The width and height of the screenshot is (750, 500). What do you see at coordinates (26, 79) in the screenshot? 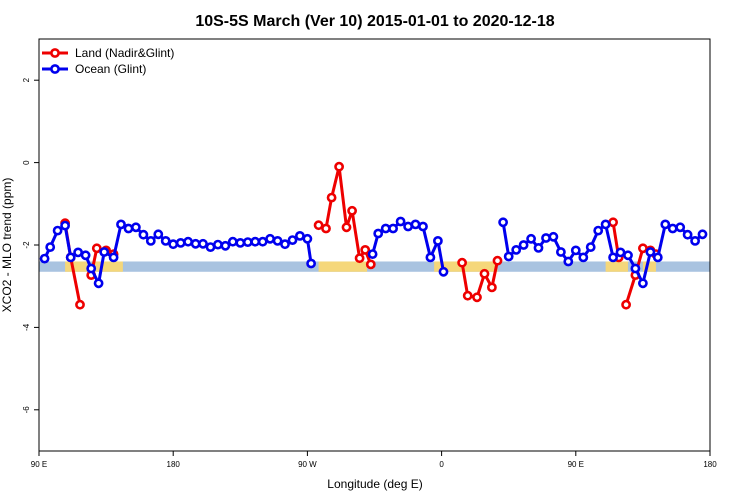
I see `y-tick-label: 2` at bounding box center [26, 79].